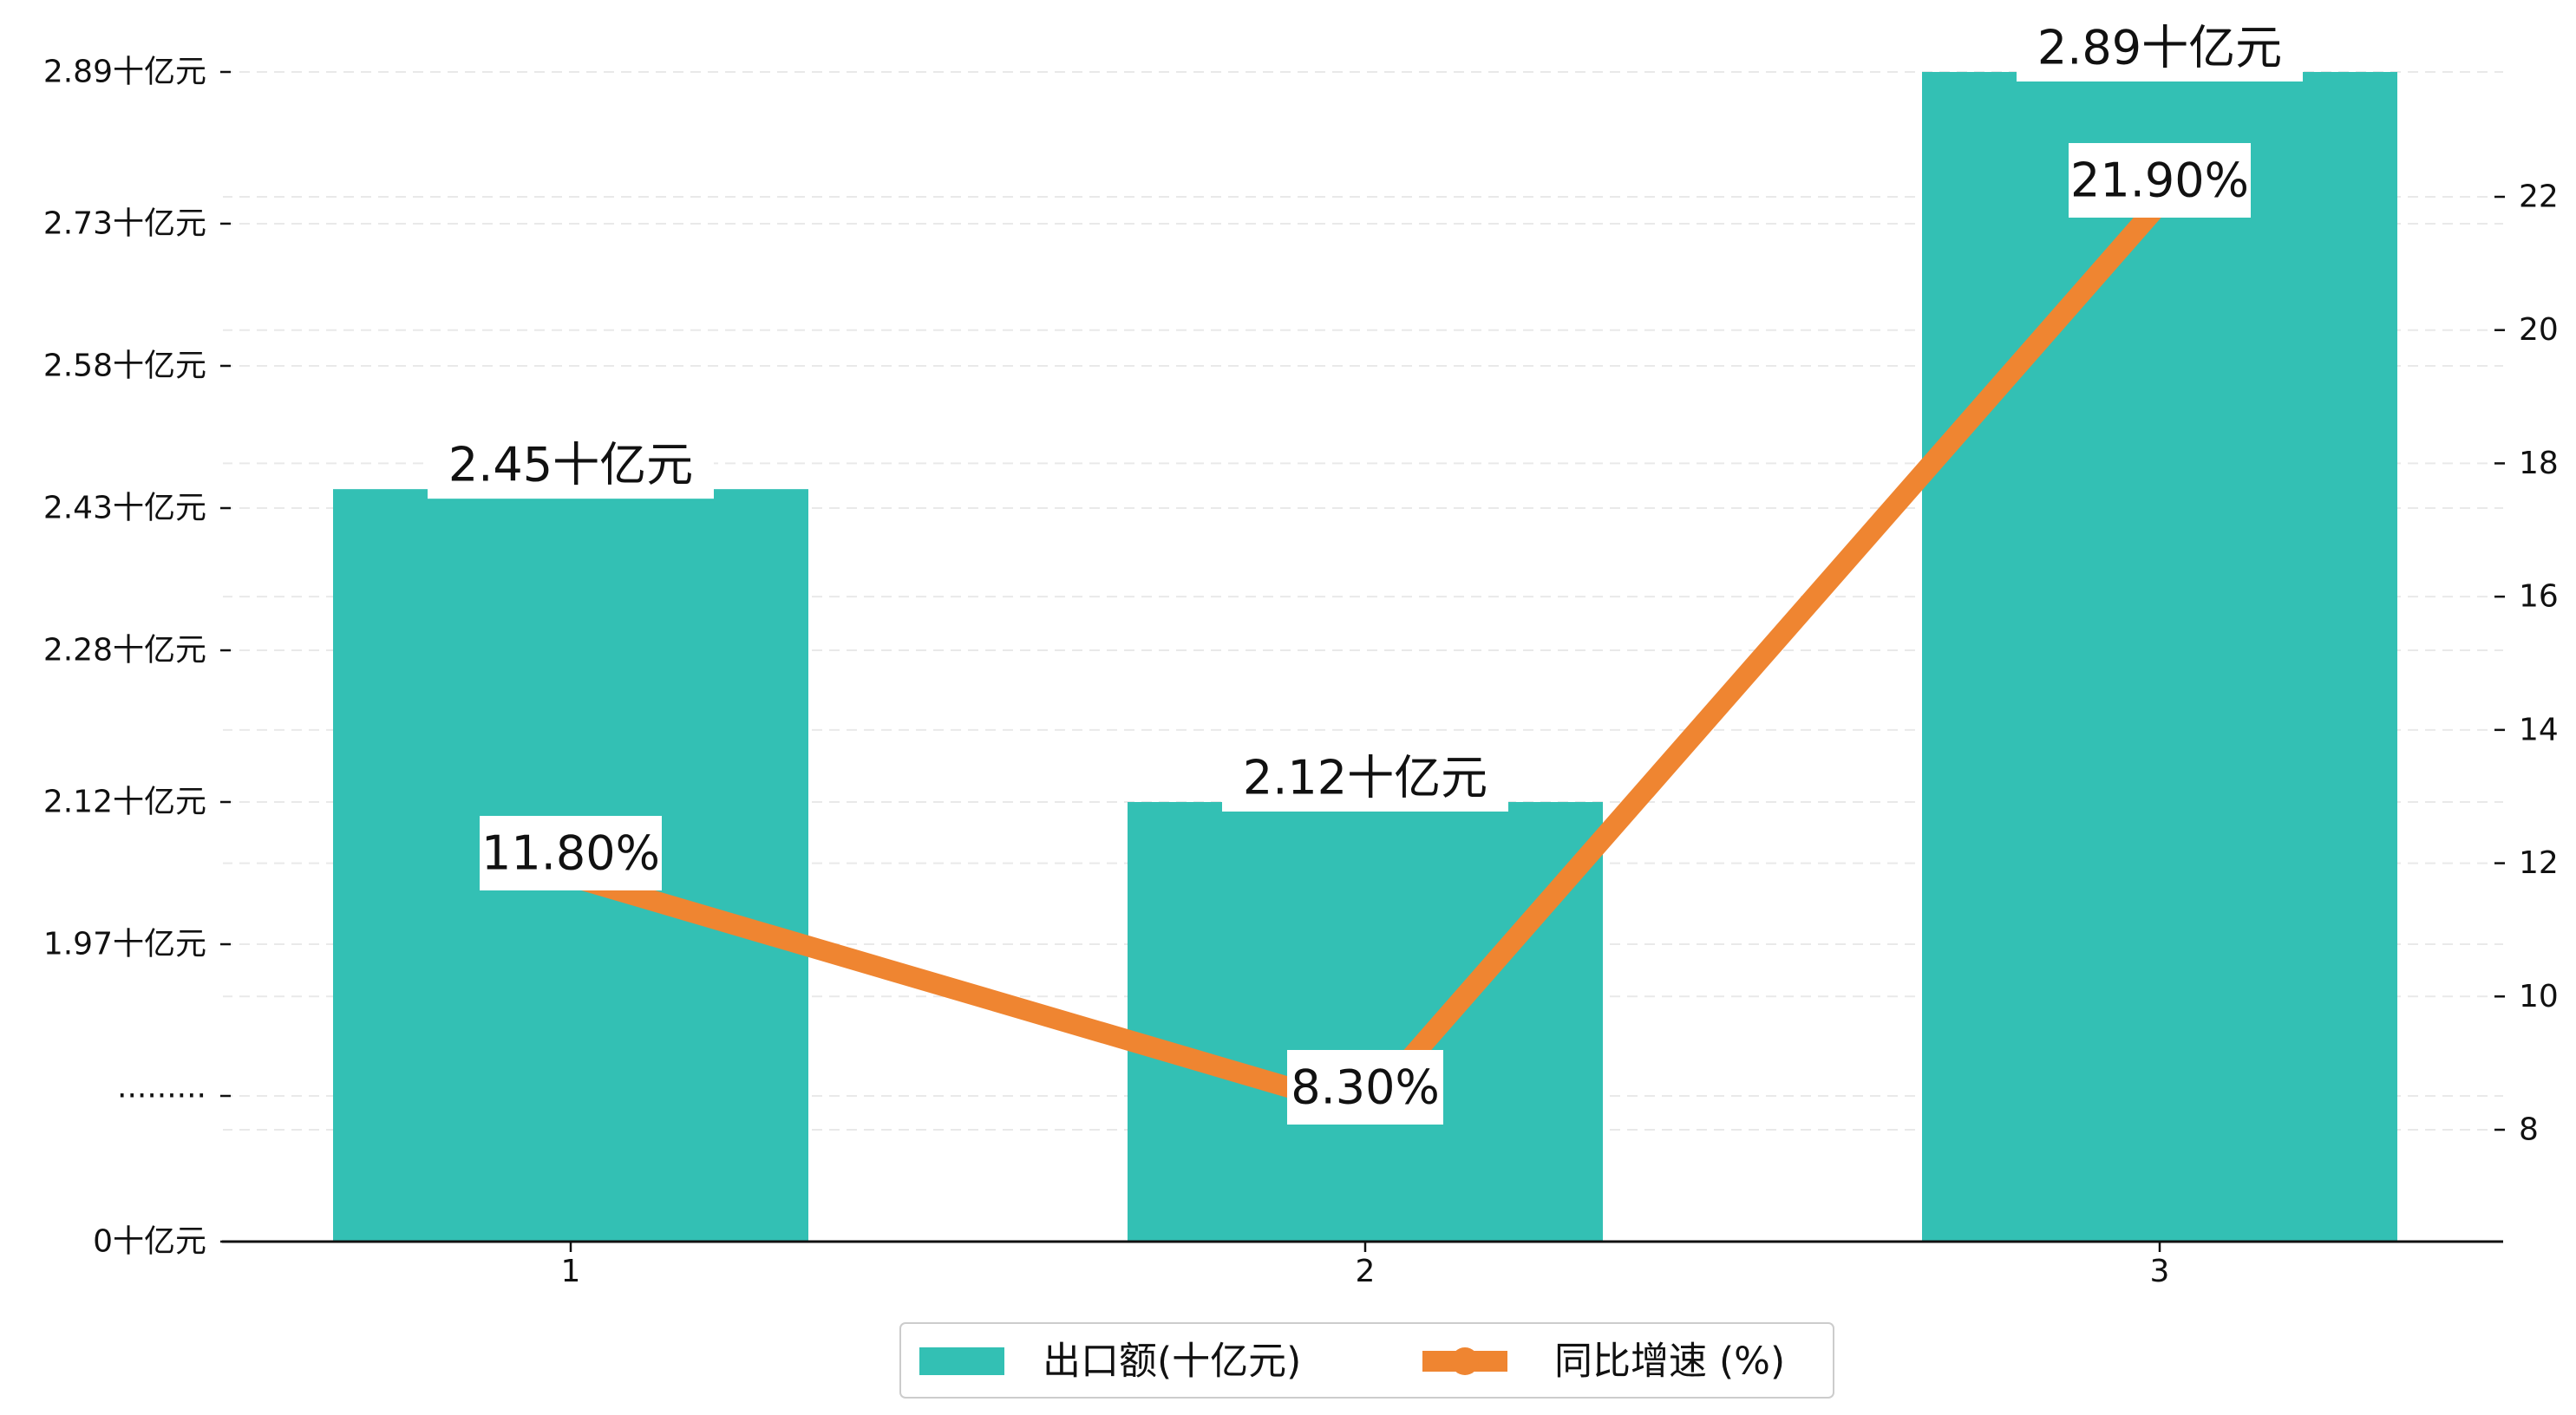  I want to click on y-left-tick-label: 2.58十亿元, so click(124, 365).